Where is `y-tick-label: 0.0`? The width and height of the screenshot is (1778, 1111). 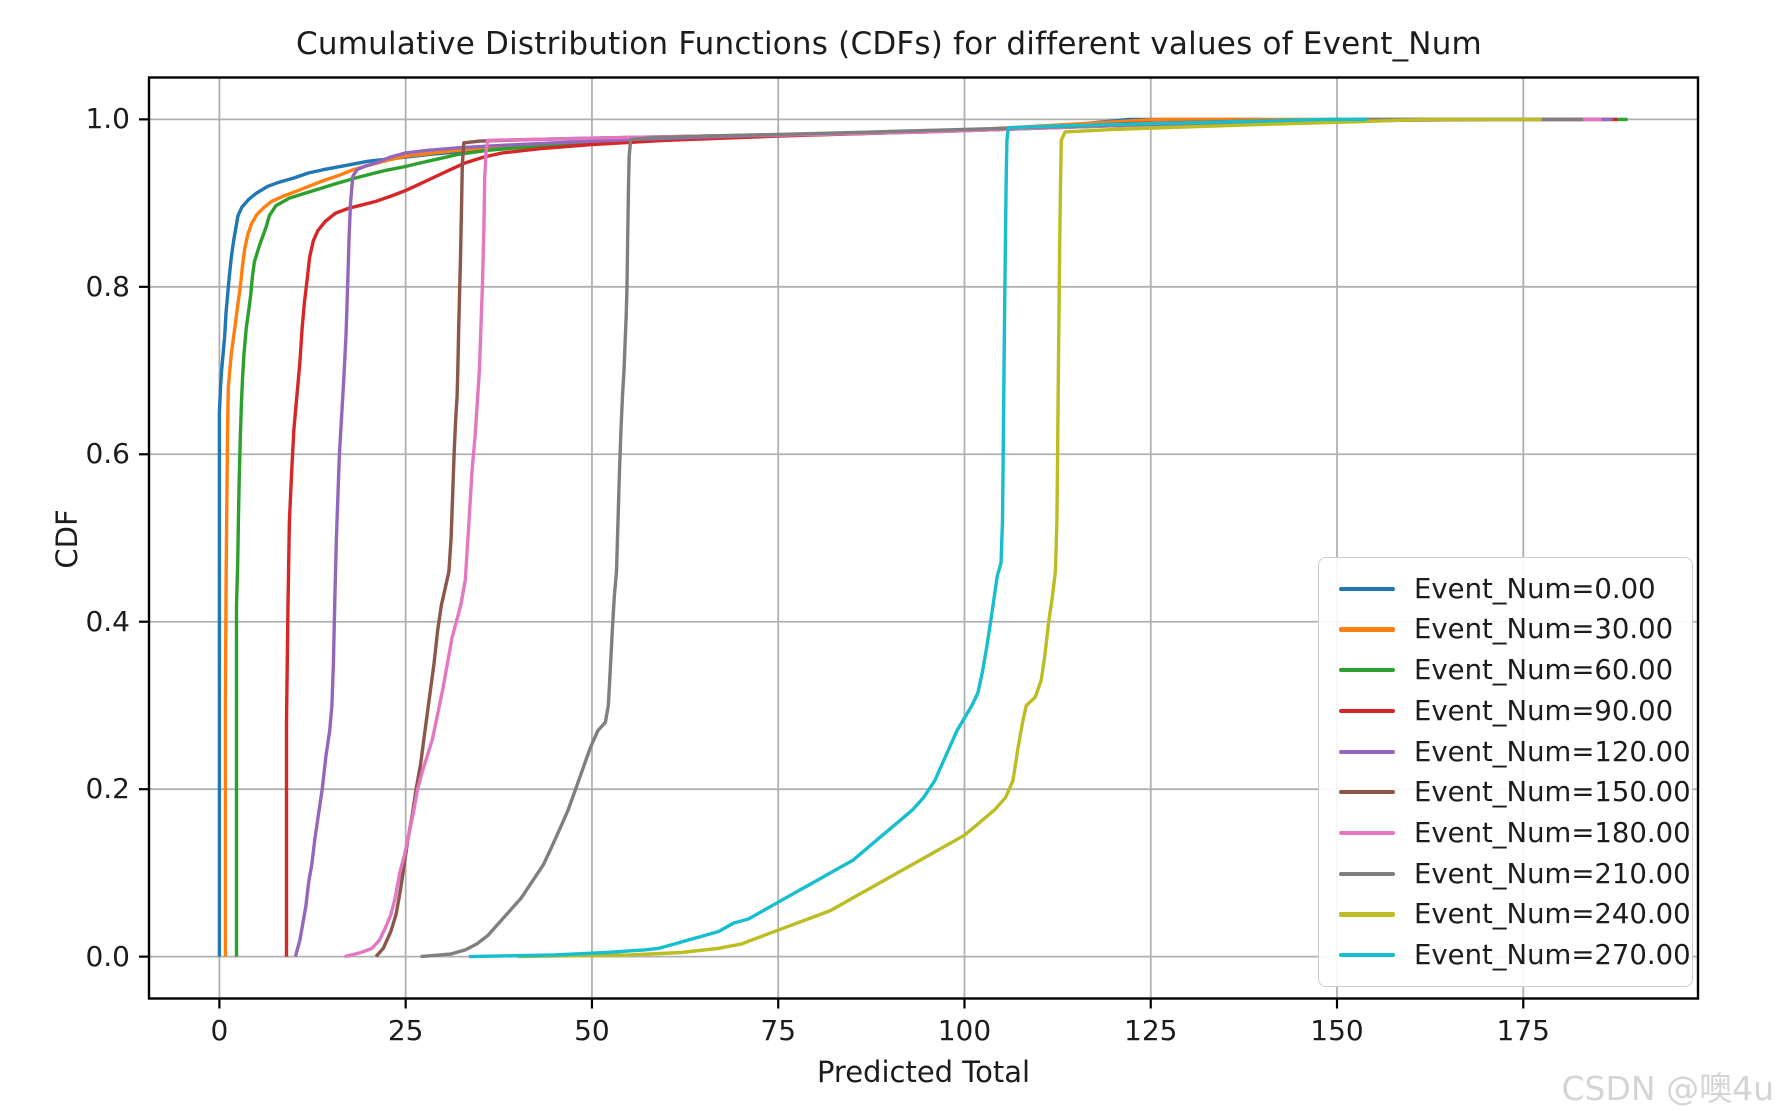 y-tick-label: 0.0 is located at coordinates (107, 956).